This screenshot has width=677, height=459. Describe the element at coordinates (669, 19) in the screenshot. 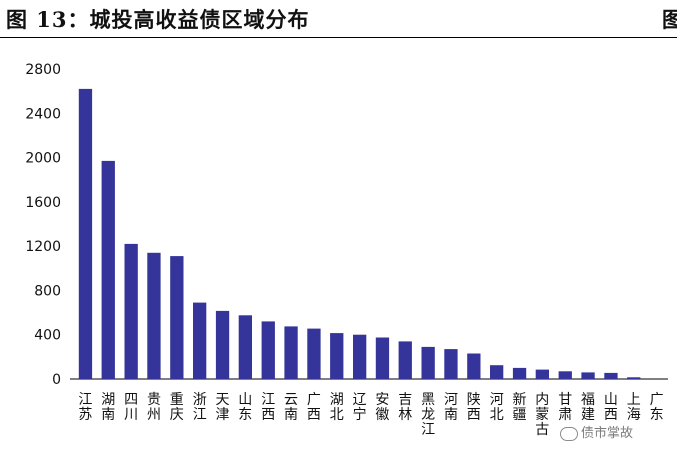

I see `figure-title-cutoff: 图` at that location.